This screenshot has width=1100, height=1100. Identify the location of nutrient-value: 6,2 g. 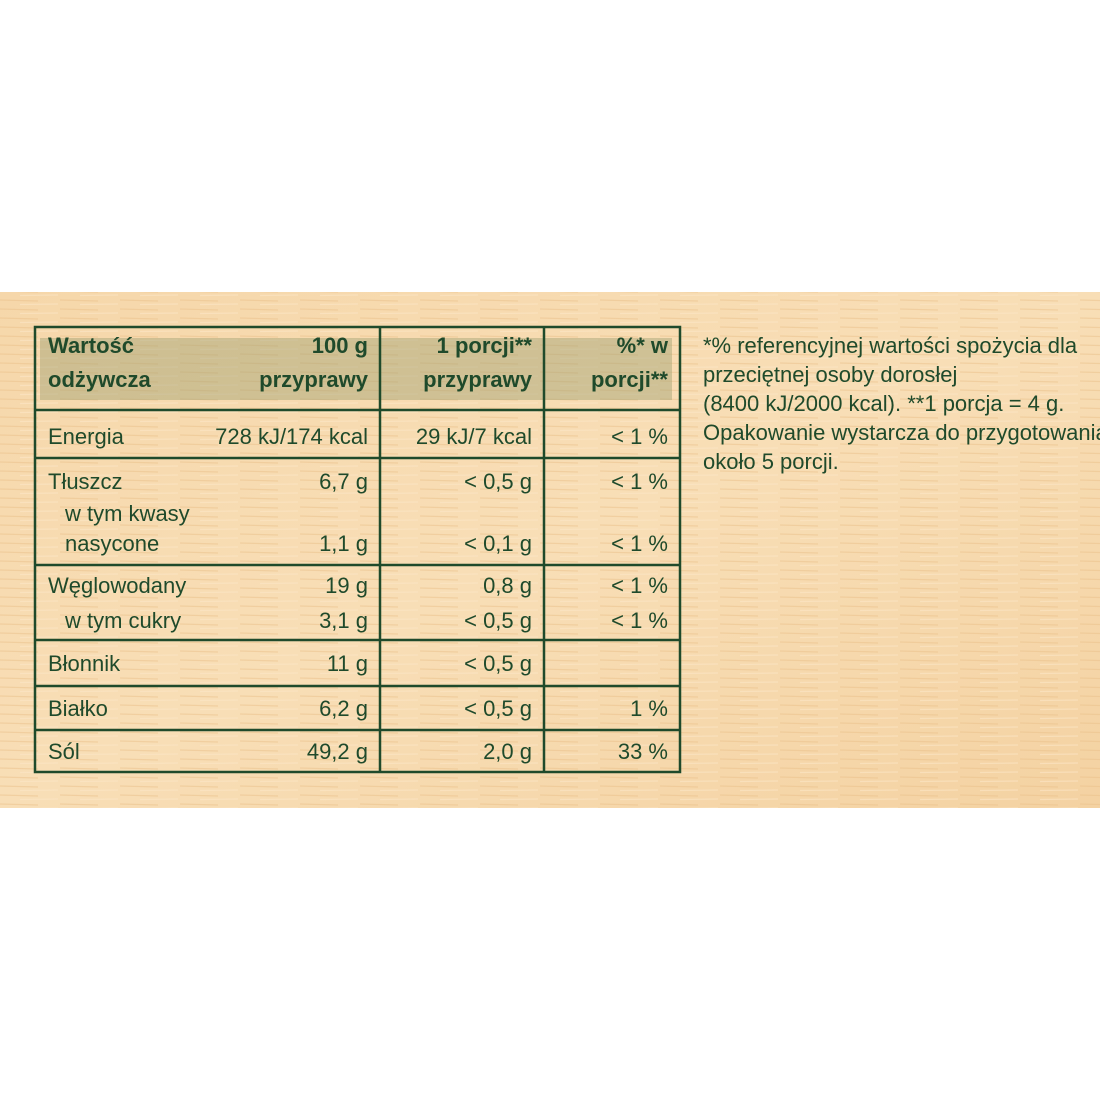
(343, 708).